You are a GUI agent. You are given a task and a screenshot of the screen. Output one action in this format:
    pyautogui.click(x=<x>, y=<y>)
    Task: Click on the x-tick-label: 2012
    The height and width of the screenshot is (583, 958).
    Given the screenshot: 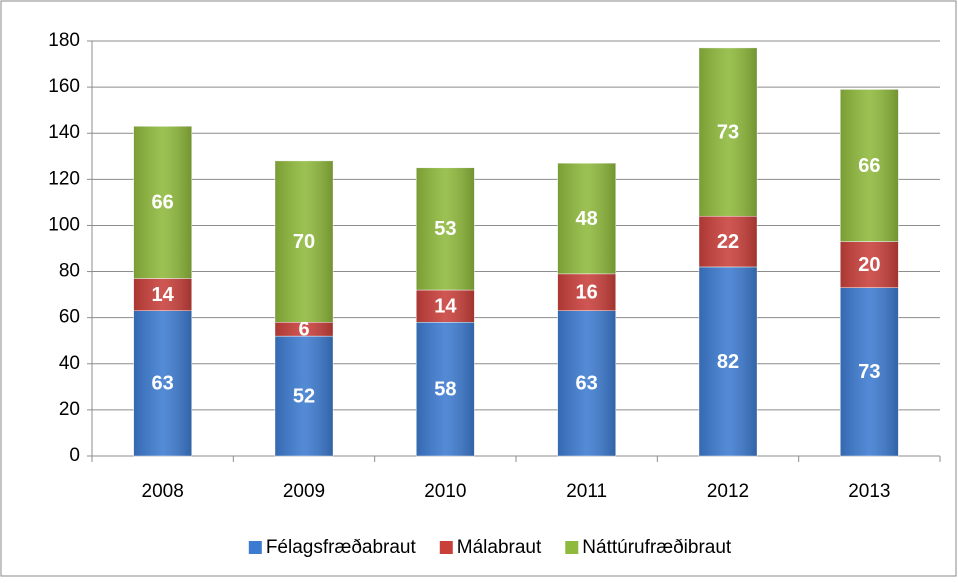 What is the action you would take?
    pyautogui.click(x=728, y=491)
    